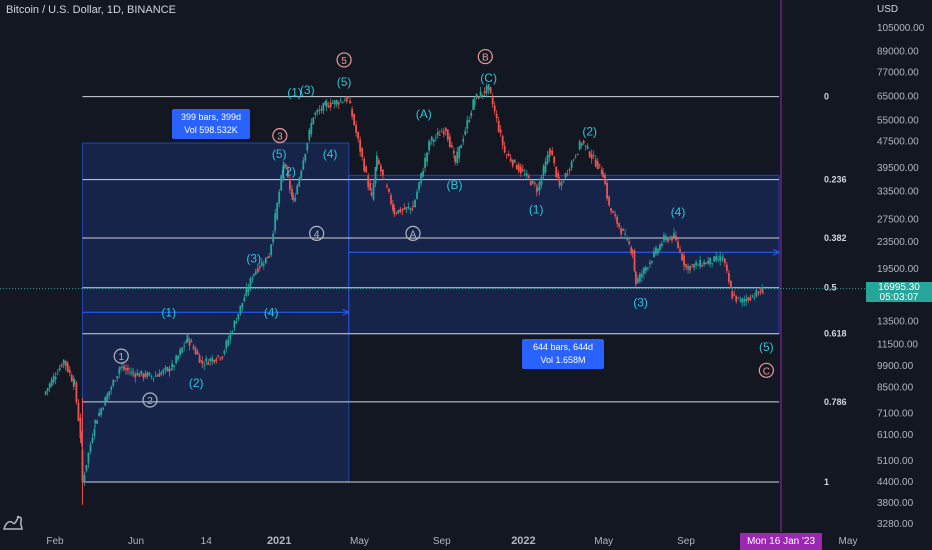 Image resolution: width=932 pixels, height=550 pixels. Describe the element at coordinates (835, 402) in the screenshot. I see `fib-level-label: 0.786` at that location.